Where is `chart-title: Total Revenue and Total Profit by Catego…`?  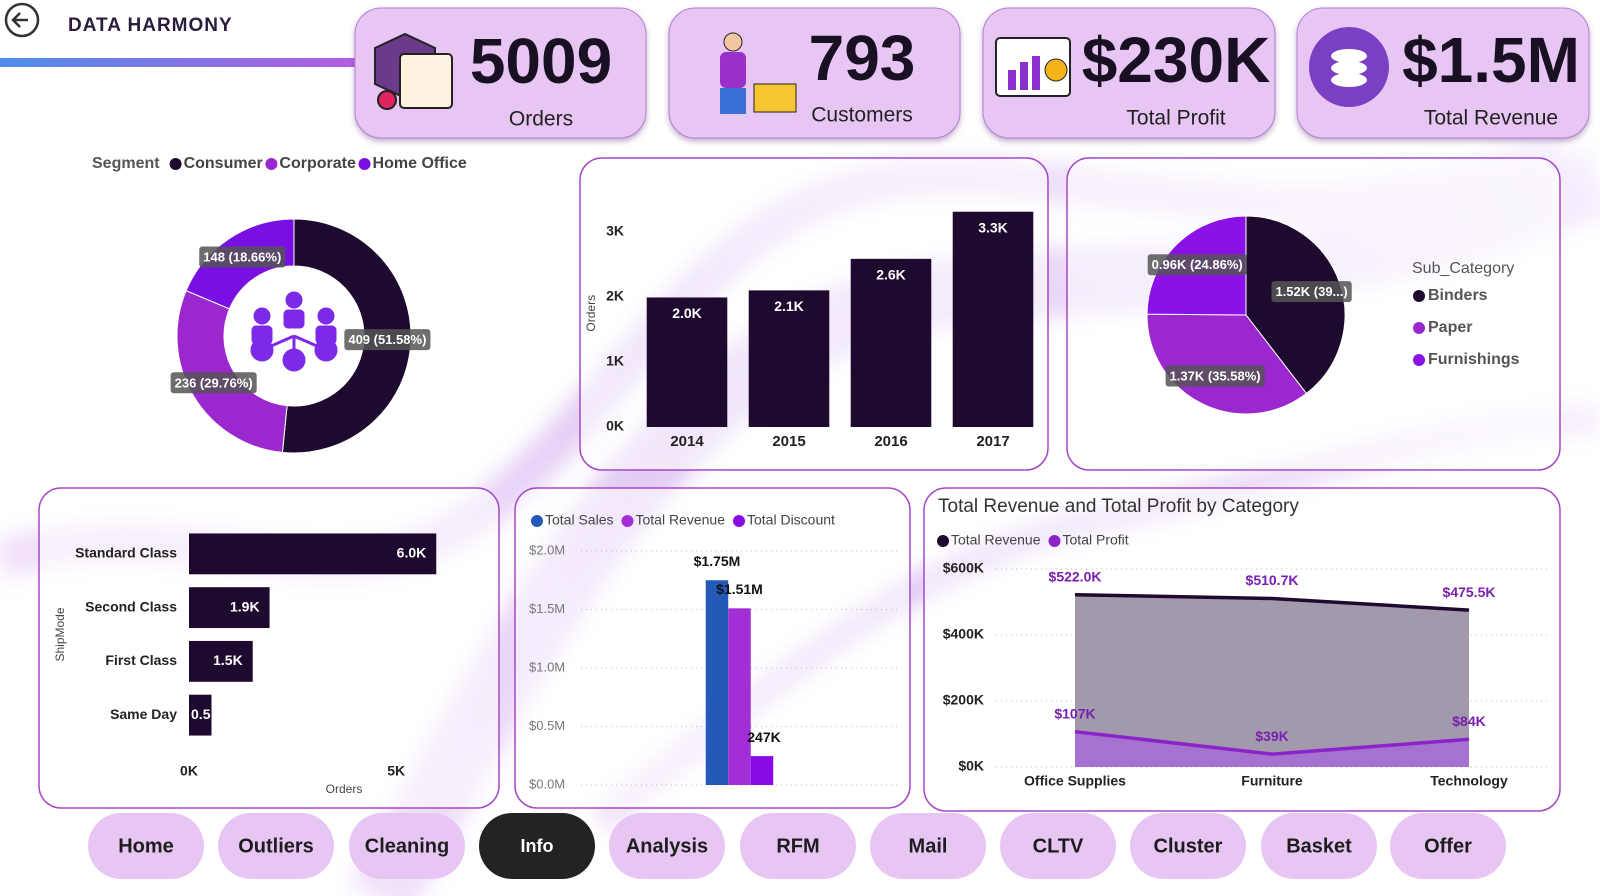 chart-title: Total Revenue and Total Profit by Catego… is located at coordinates (1118, 506).